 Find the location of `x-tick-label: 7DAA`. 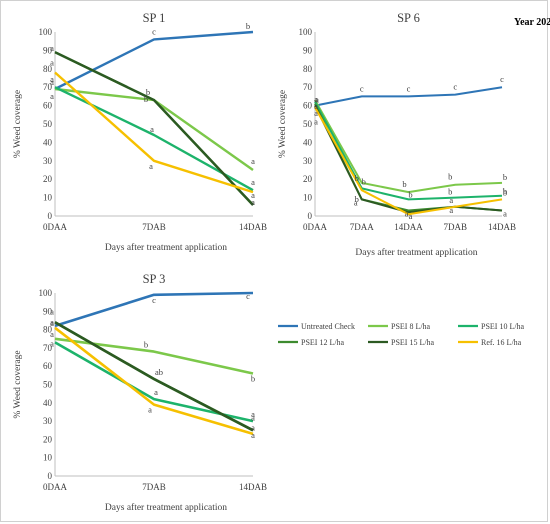

x-tick-label: 7DAA is located at coordinates (362, 227).